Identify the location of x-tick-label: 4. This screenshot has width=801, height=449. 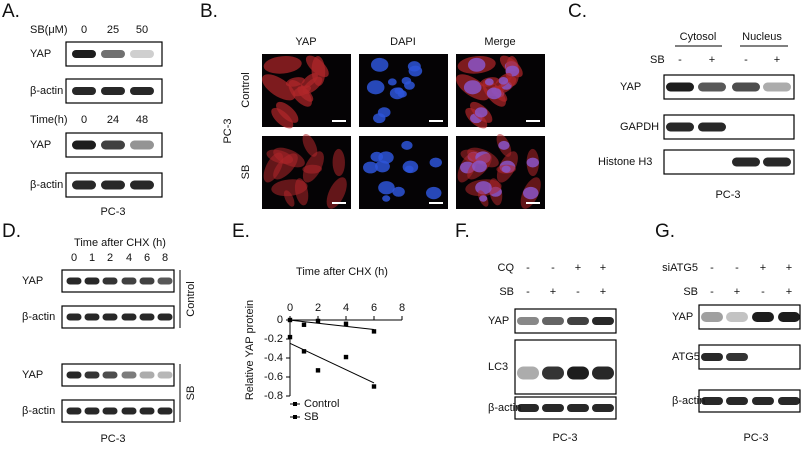
(346, 308).